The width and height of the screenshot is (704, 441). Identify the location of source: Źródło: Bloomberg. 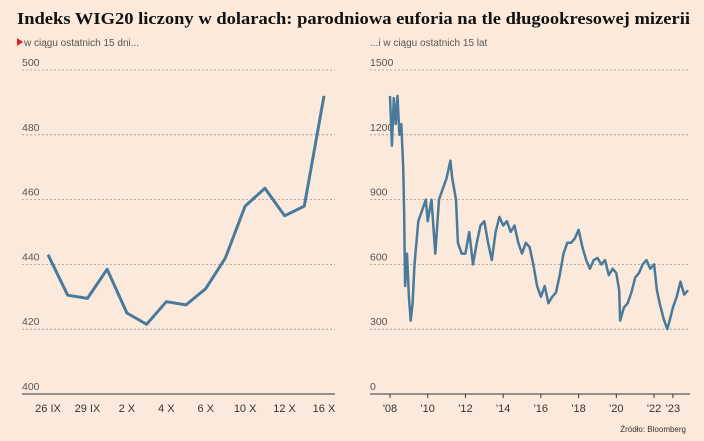
(653, 429).